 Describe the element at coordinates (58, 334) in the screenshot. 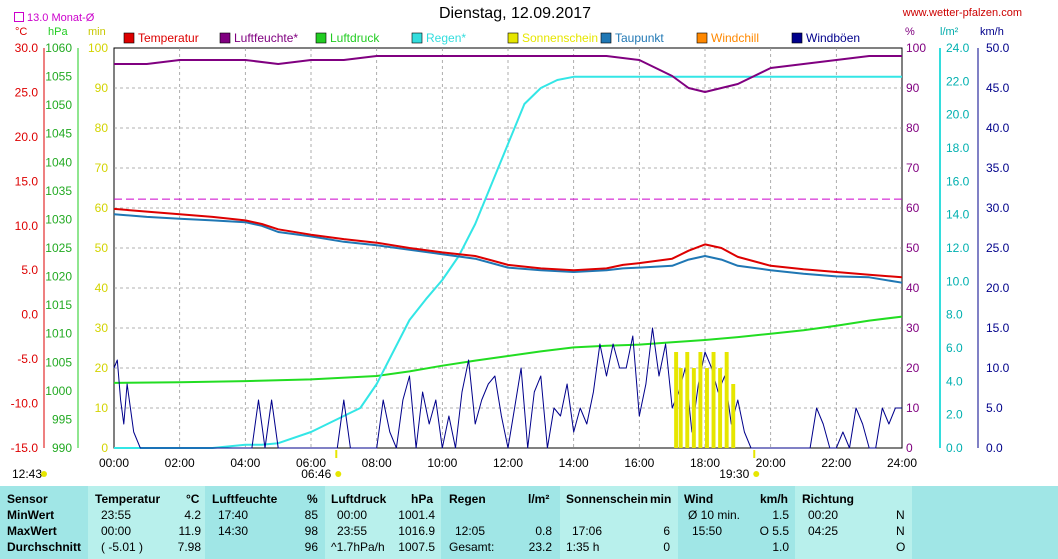

I see `press-tick: 1010` at that location.